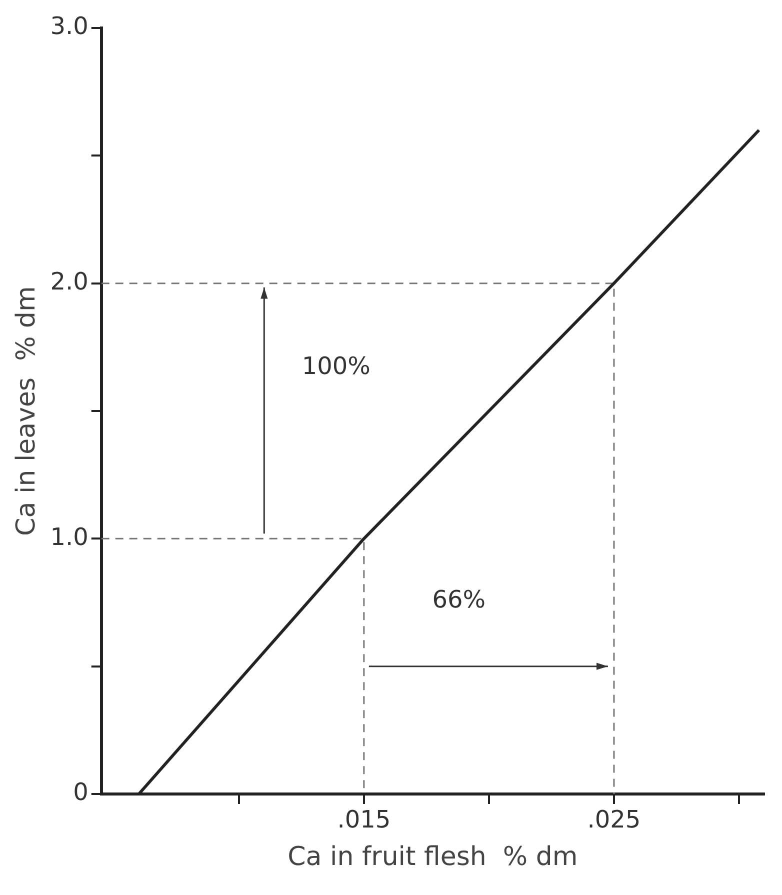 The height and width of the screenshot is (895, 782). I want to click on y-tick-label: 1.0, so click(69, 536).